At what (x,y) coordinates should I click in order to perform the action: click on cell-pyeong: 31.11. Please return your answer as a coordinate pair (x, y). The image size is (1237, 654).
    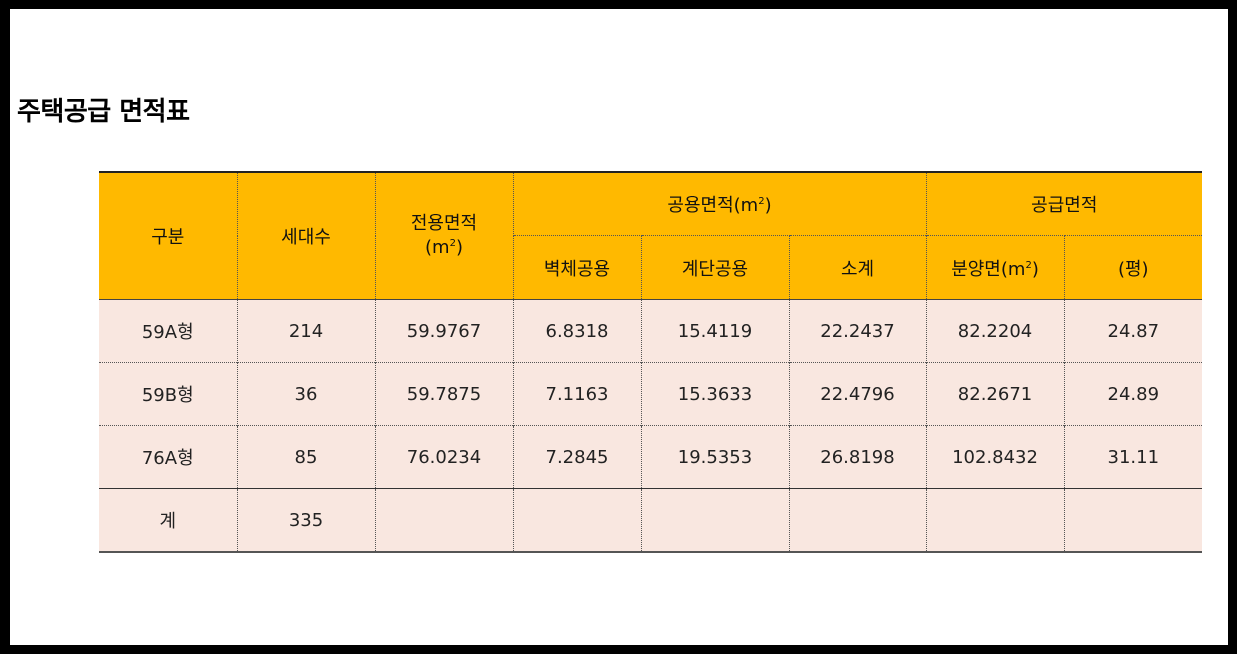
    Looking at the image, I should click on (1133, 457).